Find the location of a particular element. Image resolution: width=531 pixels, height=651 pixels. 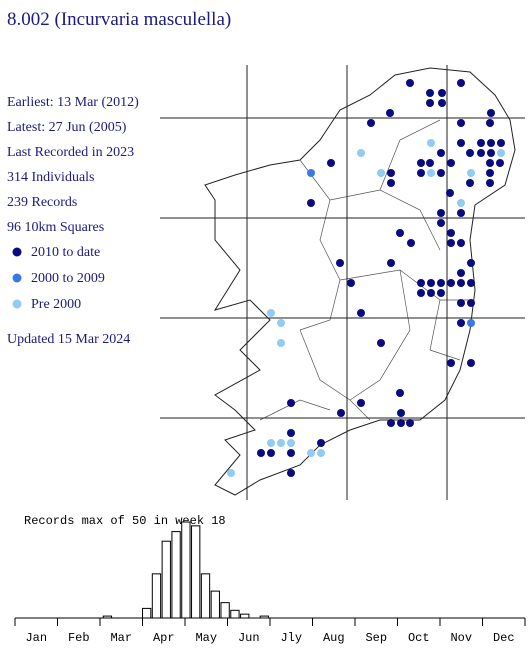

stat-line: Last Recorded in 2023 is located at coordinates (70, 152).